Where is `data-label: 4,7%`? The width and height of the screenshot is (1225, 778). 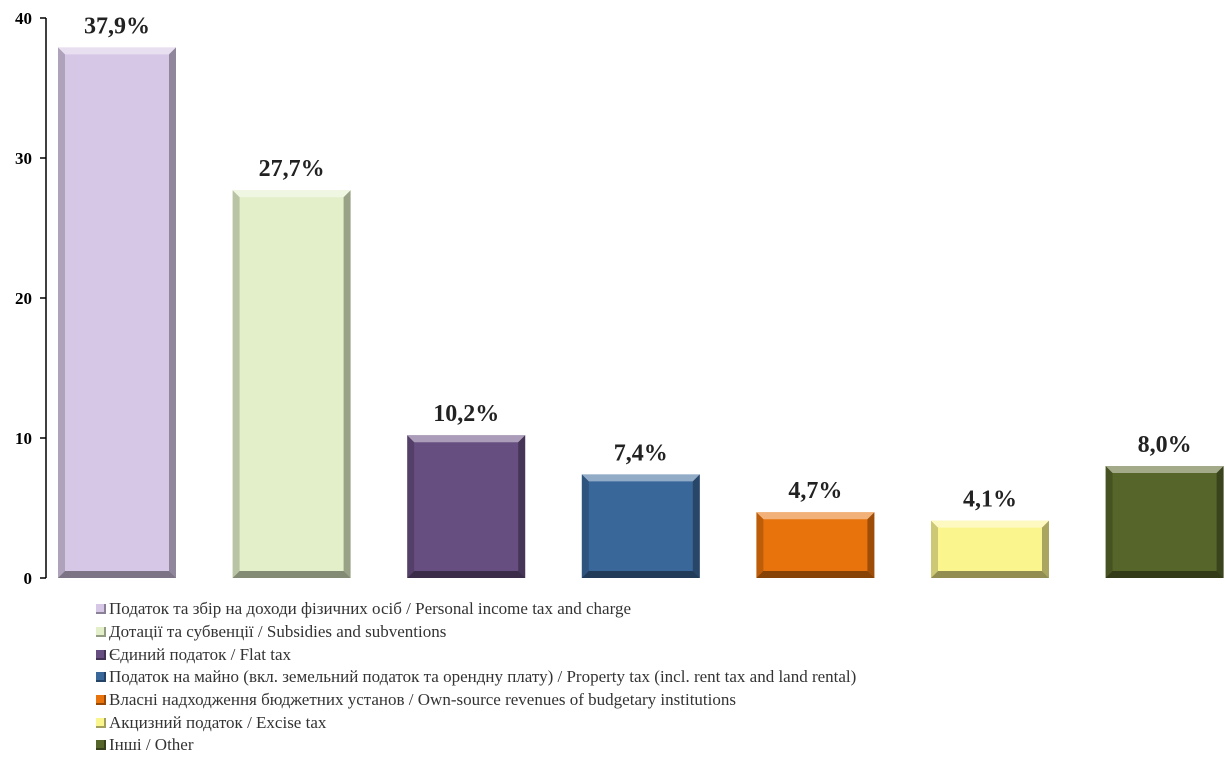 data-label: 4,7% is located at coordinates (815, 491).